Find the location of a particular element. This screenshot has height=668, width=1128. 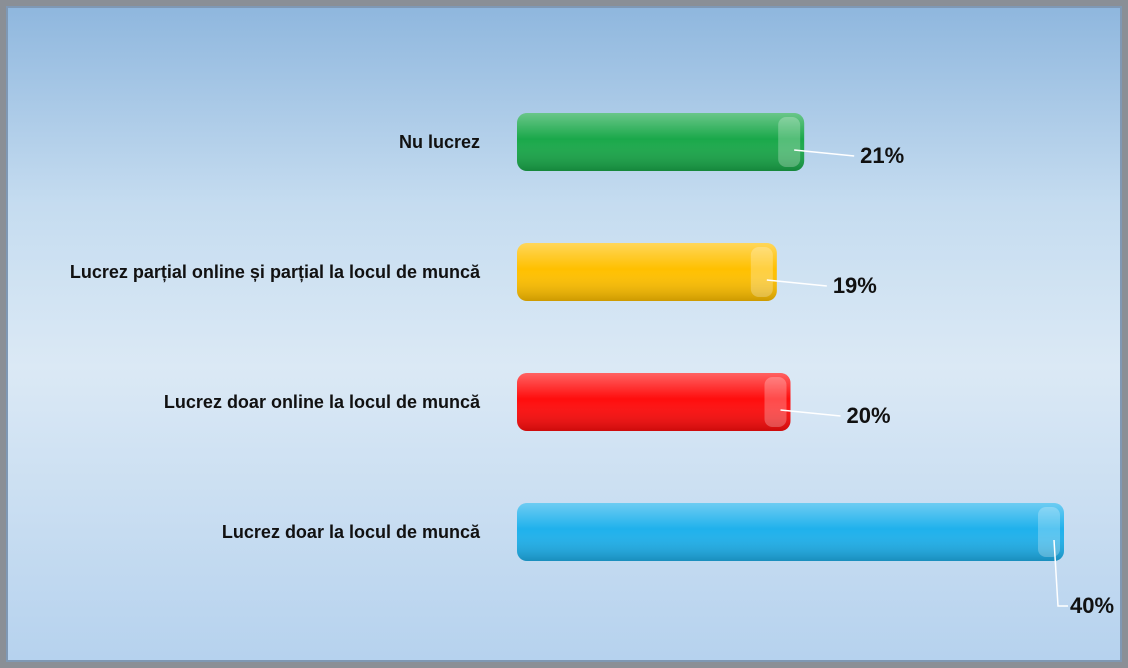

category-label-box: Lucrez doar online la locul de muncă is located at coordinates (249, 402).